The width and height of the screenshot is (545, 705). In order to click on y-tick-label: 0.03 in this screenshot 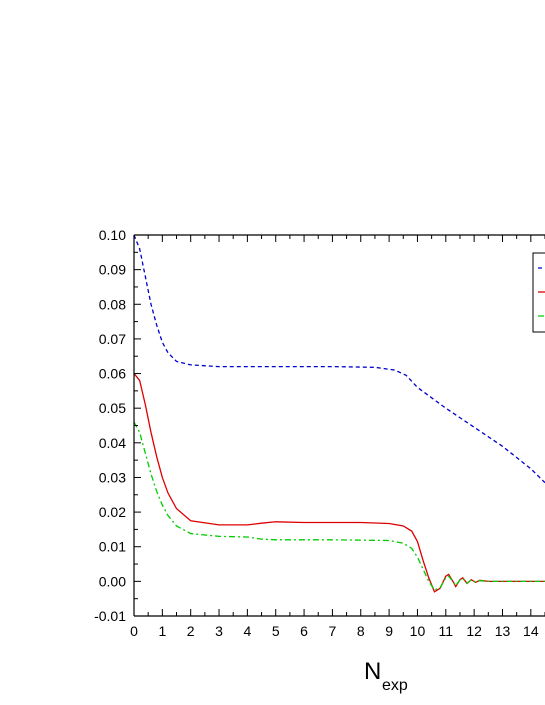, I will do `click(112, 477)`.